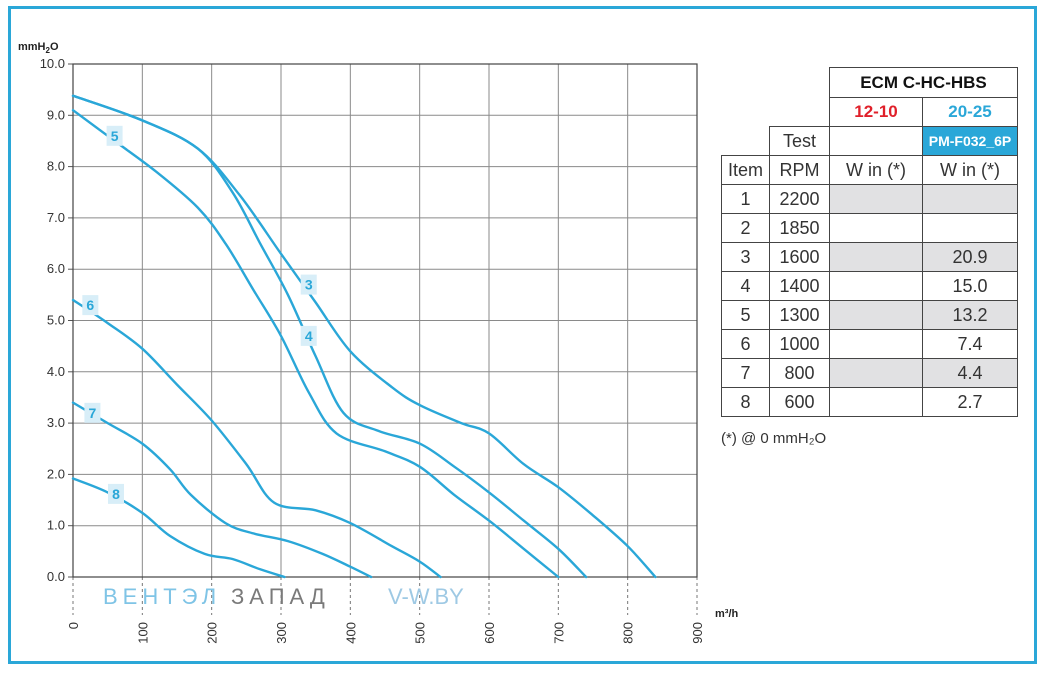 This screenshot has width=1051, height=677. I want to click on x-tick-label: 900, so click(697, 633).